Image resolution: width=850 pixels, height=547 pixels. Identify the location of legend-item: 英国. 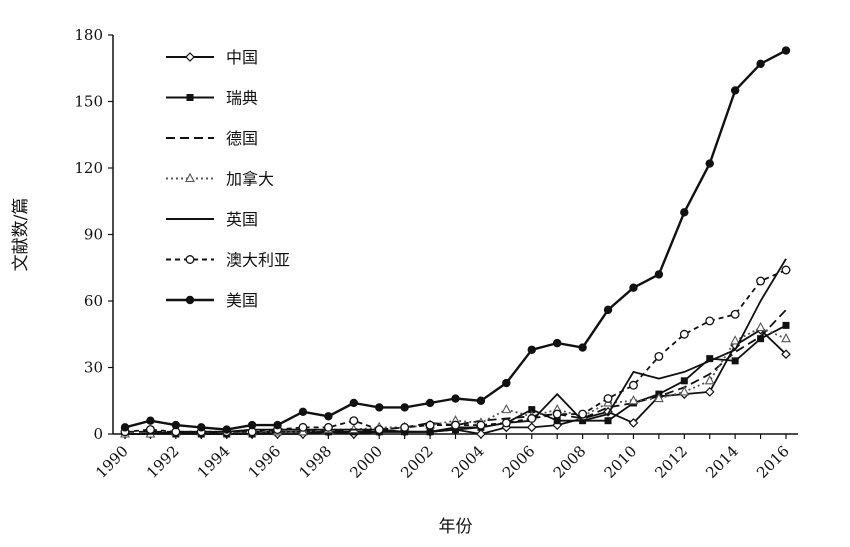
(212, 219).